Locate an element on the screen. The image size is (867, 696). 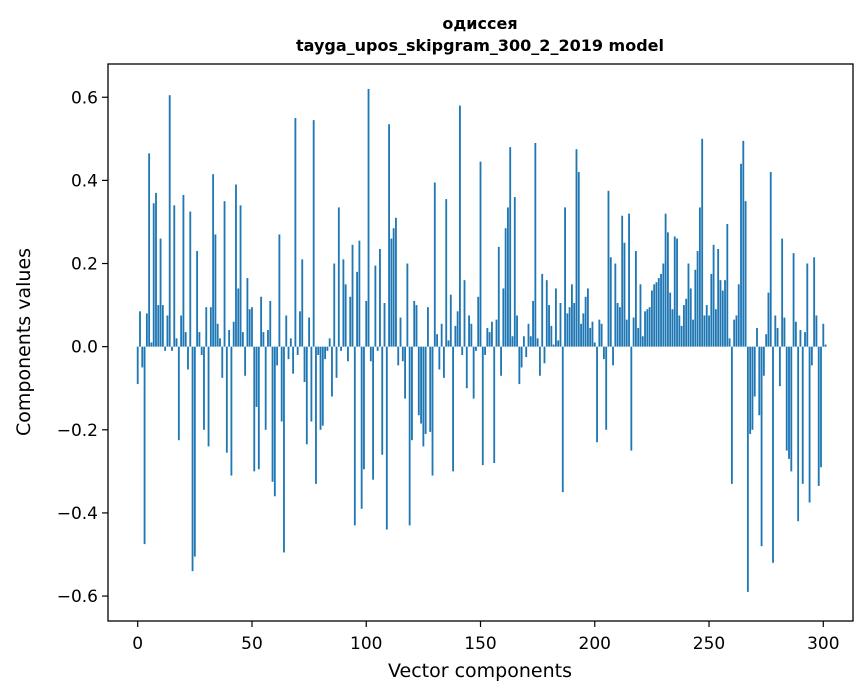
y-tick-label-6: 0.6 is located at coordinates (84, 98).